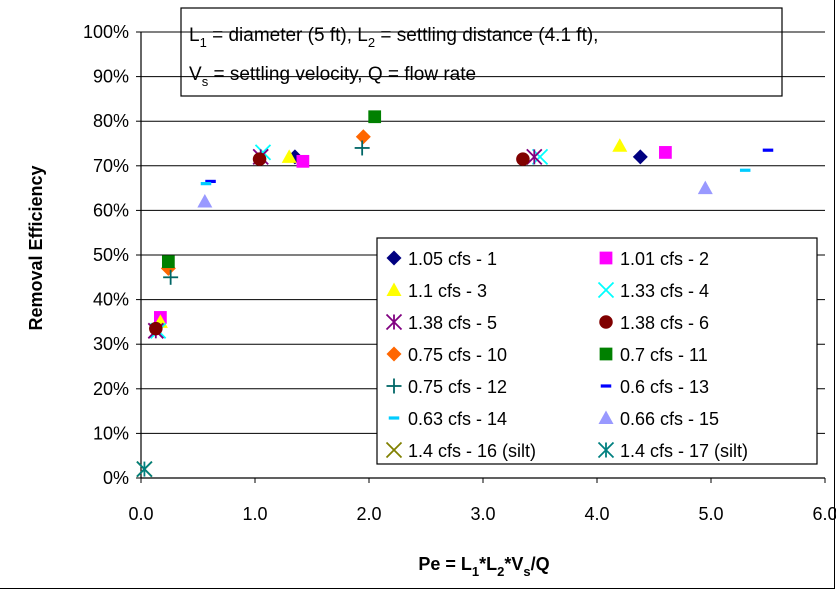  I want to click on legend-label: 1.1 cfs - 3, so click(447, 291).